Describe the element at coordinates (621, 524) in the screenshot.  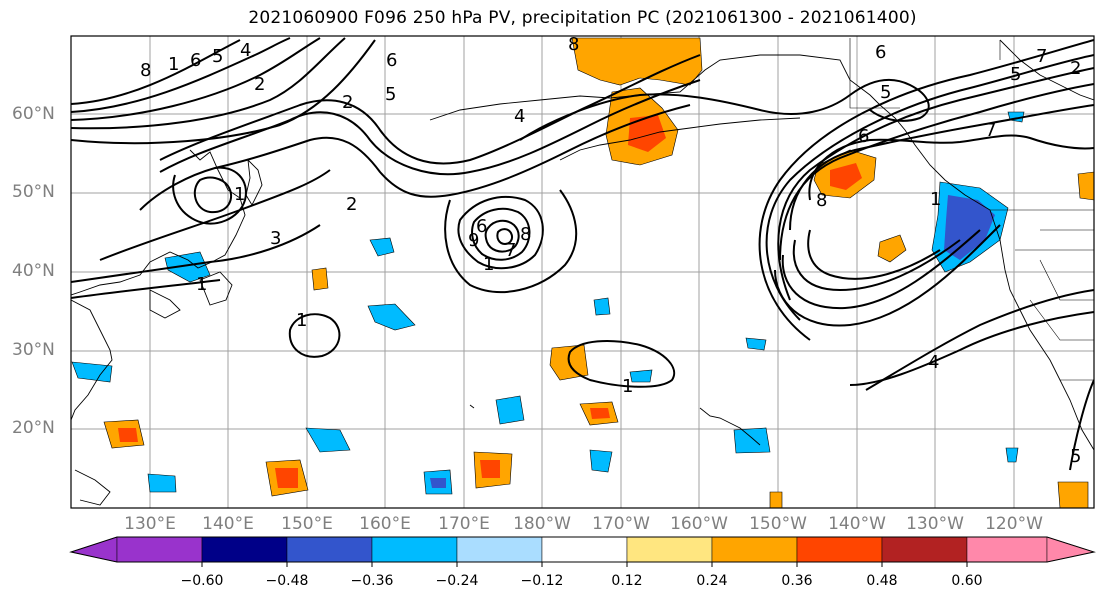
I see `longitude-label: 170°W` at that location.